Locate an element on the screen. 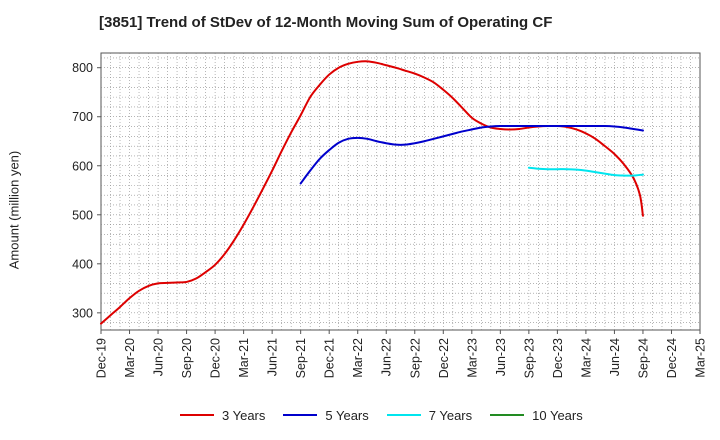 This screenshot has width=720, height=440. x-tick-label: Jun-21 is located at coordinates (273, 357).